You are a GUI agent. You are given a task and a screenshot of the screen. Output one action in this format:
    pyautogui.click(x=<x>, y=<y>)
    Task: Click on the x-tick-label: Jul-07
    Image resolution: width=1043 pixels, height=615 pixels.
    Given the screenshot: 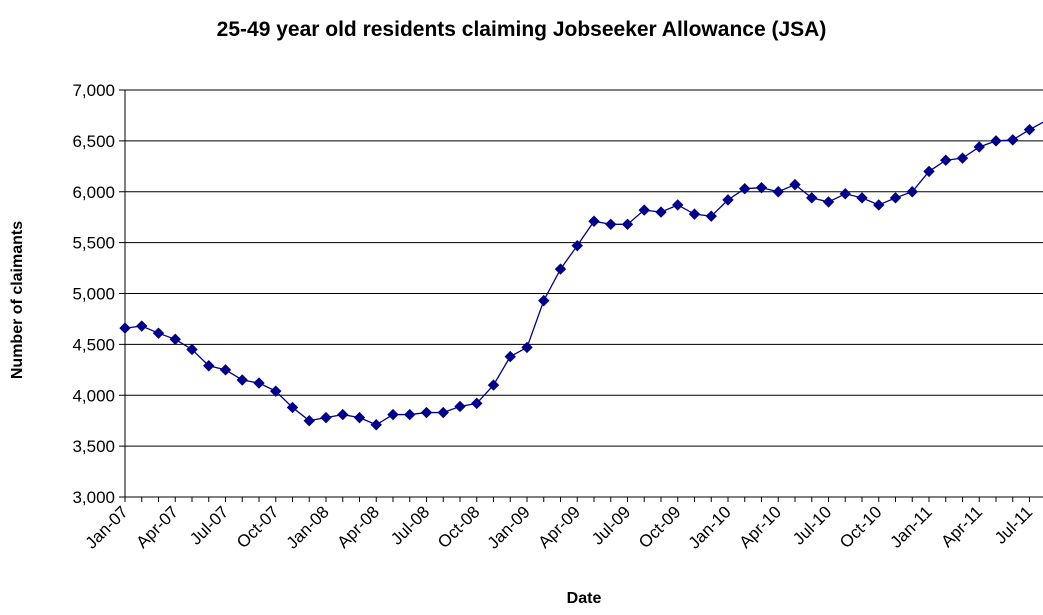 What is the action you would take?
    pyautogui.click(x=209, y=525)
    